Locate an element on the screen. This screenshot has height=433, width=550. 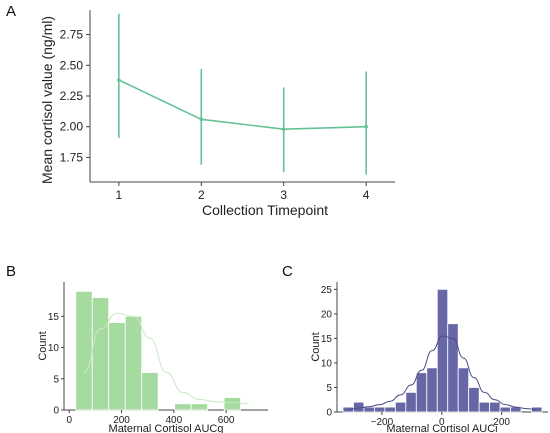
panel-label-c: C is located at coordinates (287, 271).